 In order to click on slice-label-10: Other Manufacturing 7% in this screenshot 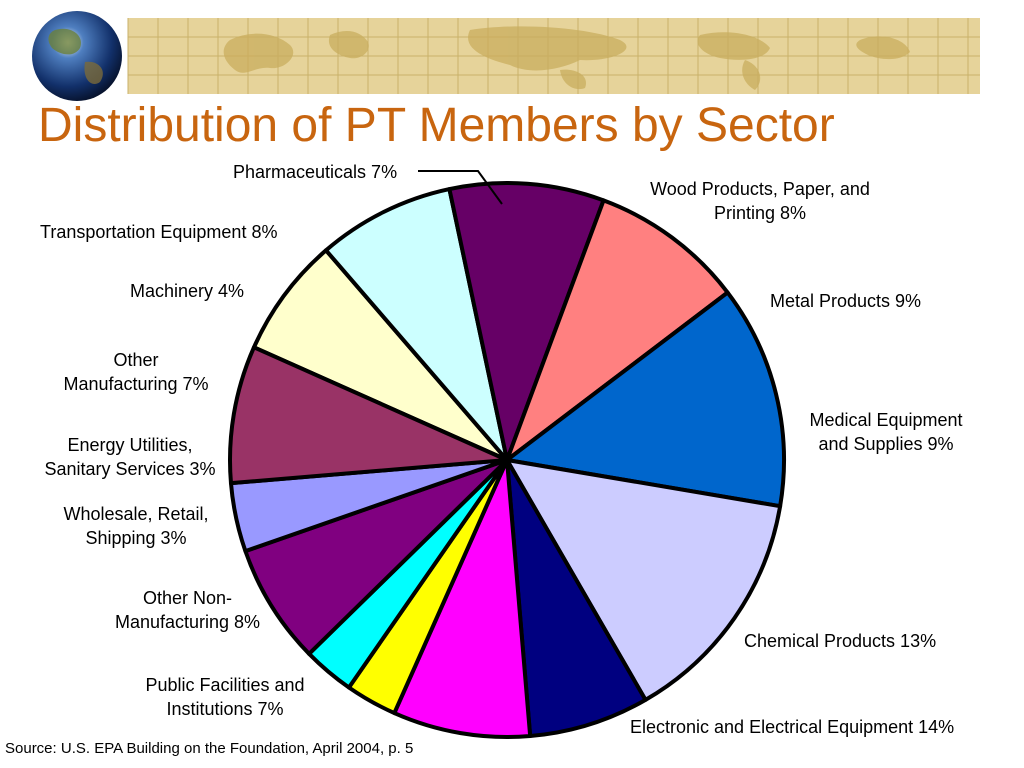, I will do `click(136, 372)`.